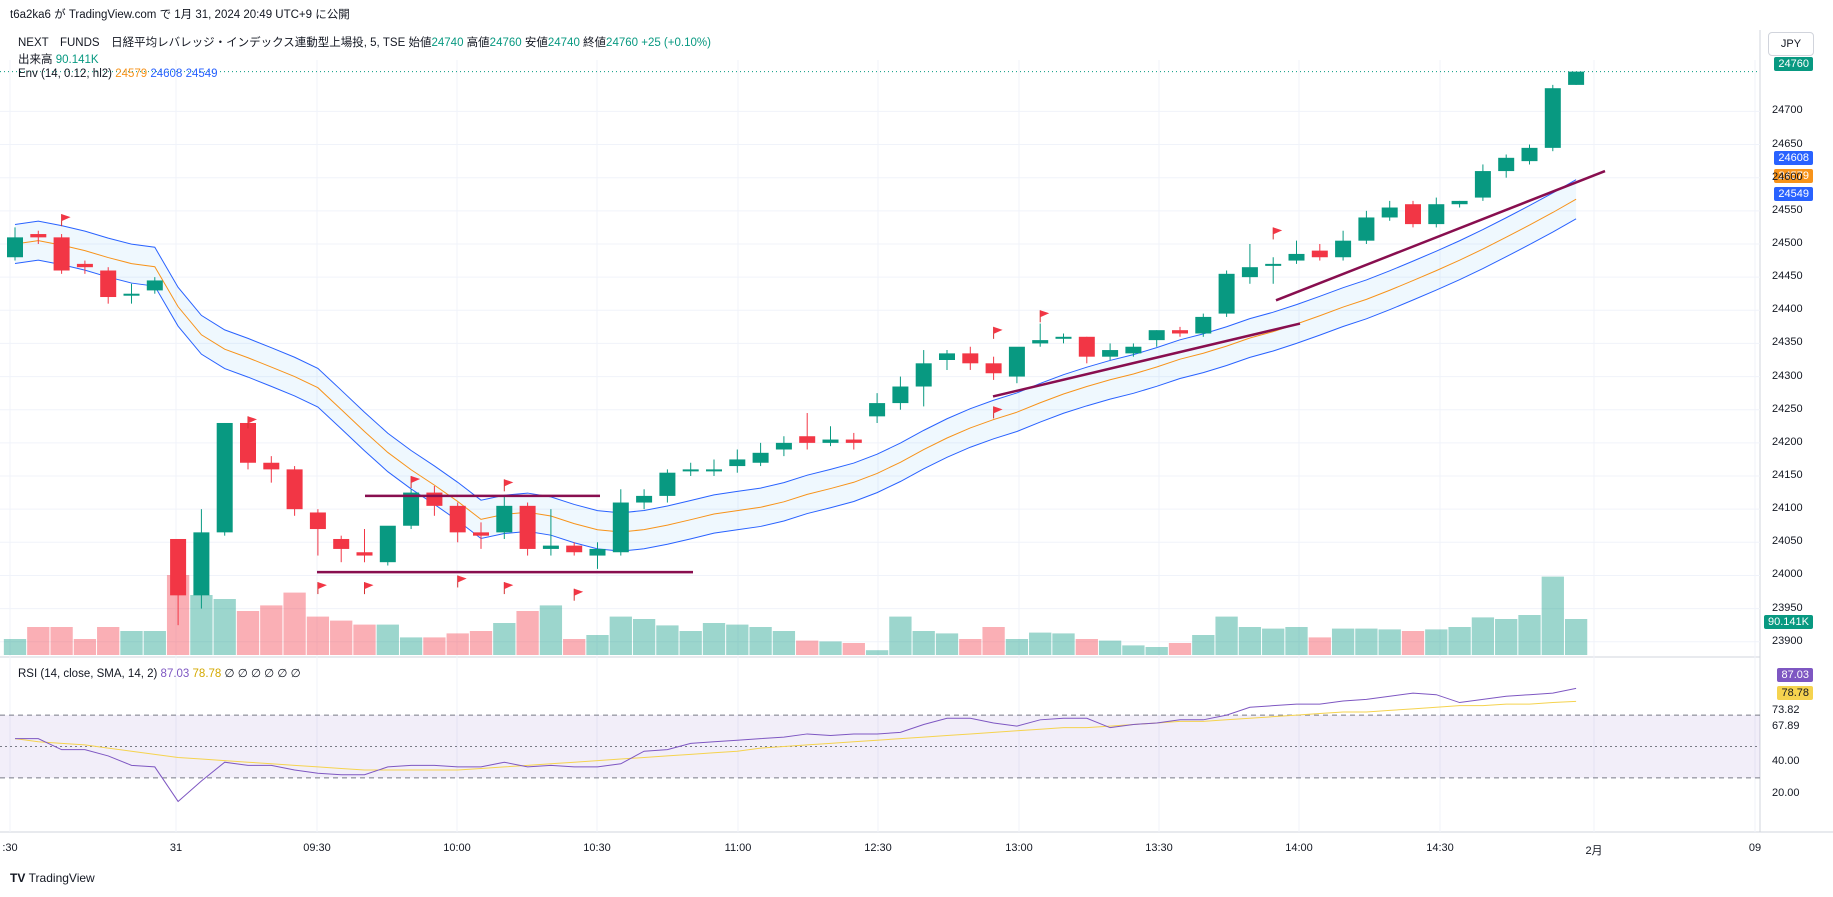 The image size is (1833, 897). I want to click on volume-label: 出来高, so click(35, 60).